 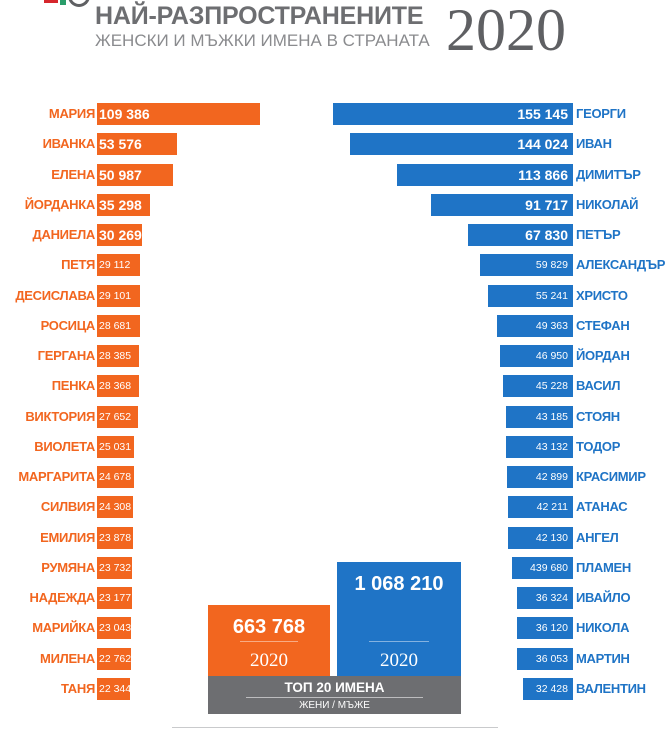 I want to click on female-bar: 24 308, so click(x=115, y=507).